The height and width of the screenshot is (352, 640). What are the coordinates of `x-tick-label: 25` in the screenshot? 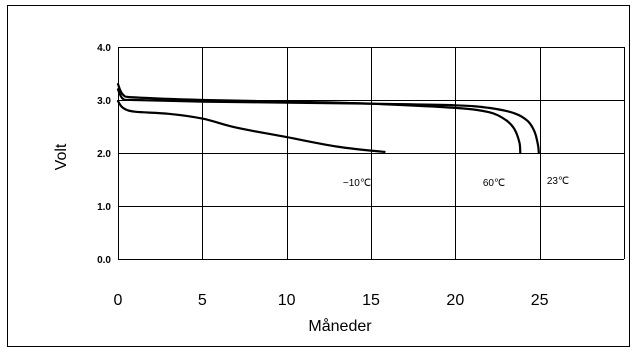 It's located at (540, 300).